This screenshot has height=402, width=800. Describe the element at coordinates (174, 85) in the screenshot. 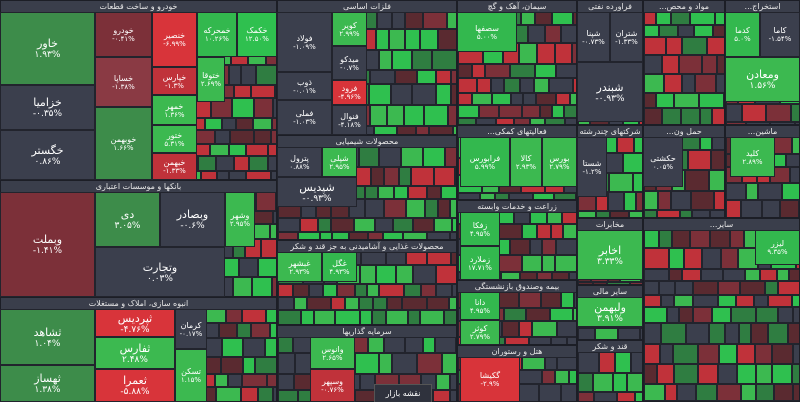

I see `stock-change: -۱.۳%` at that location.